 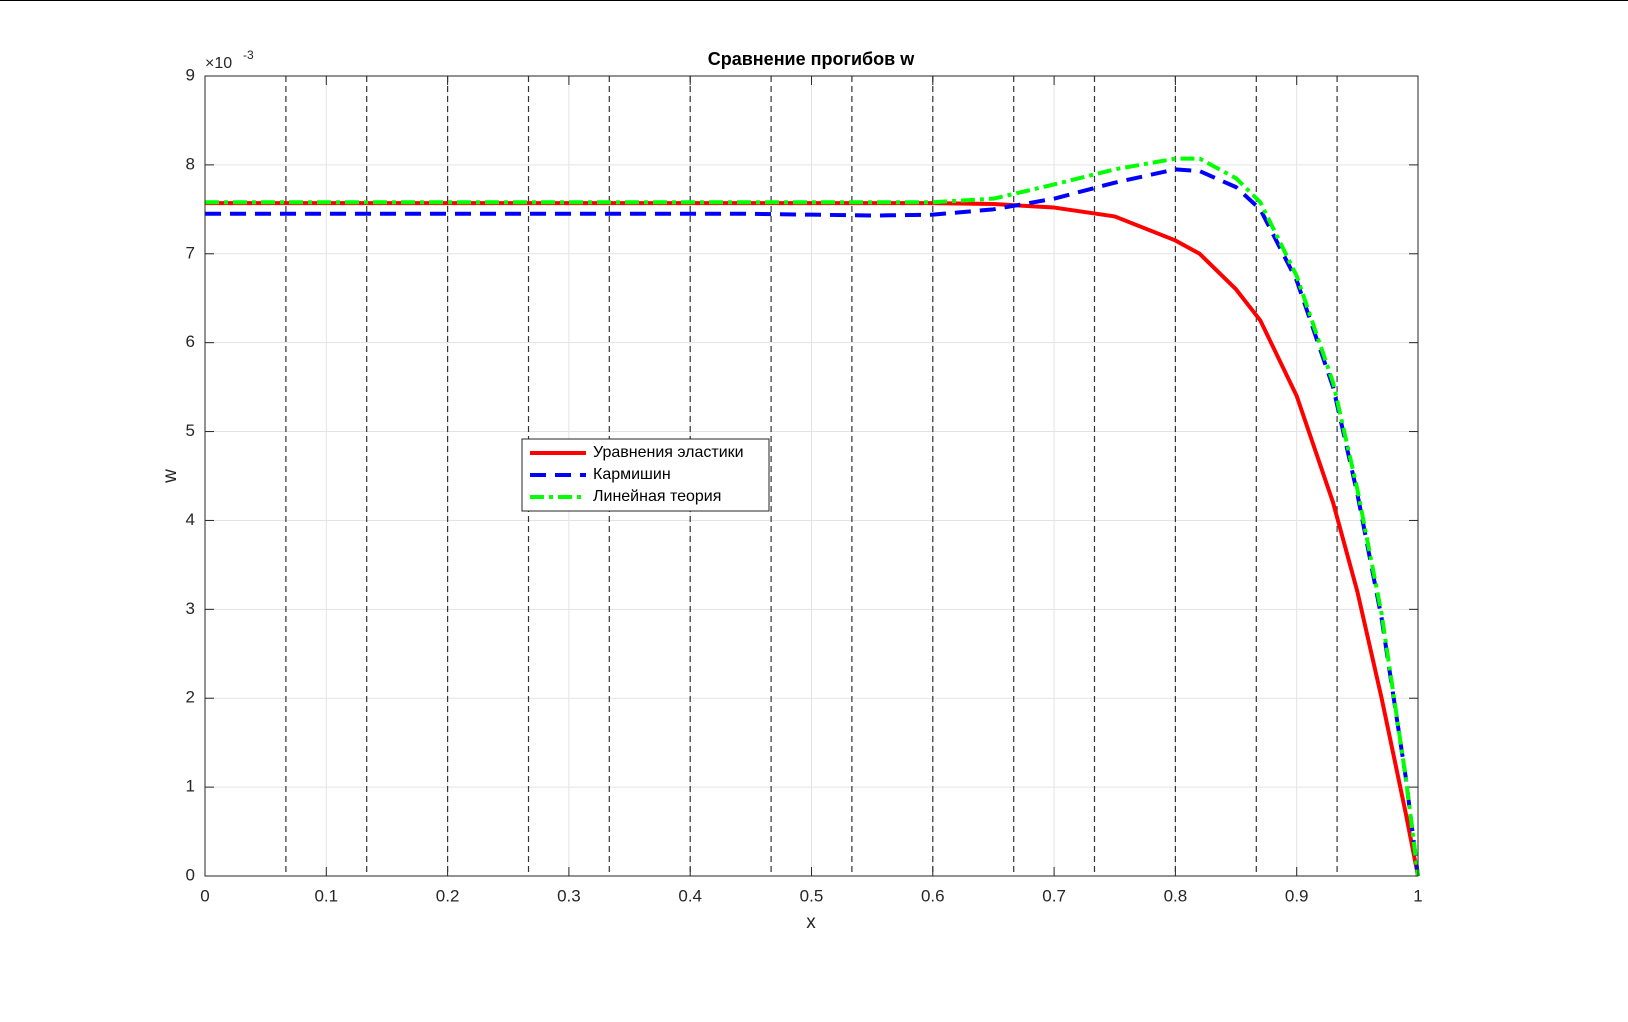 I want to click on y-tick-label: 1, so click(x=190, y=786).